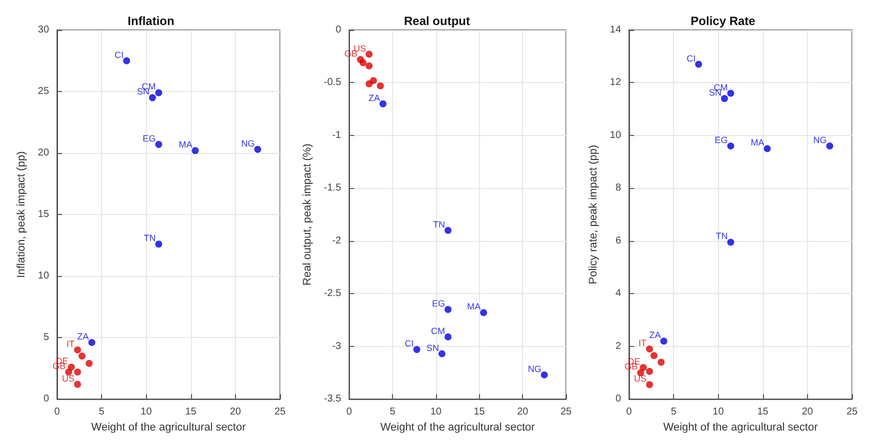 The image size is (874, 446). Describe the element at coordinates (618, 240) in the screenshot. I see `y-tick-label: 6` at that location.